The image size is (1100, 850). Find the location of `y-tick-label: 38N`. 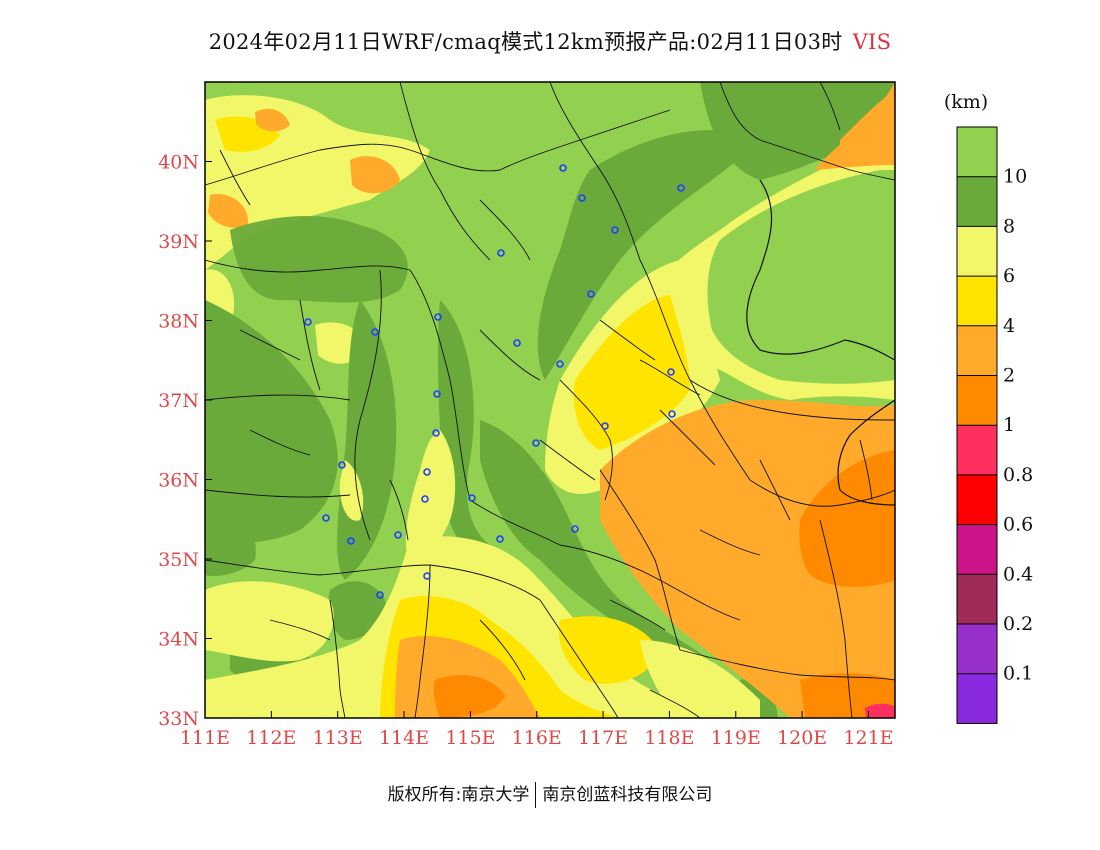

y-tick-label: 38N is located at coordinates (178, 322).